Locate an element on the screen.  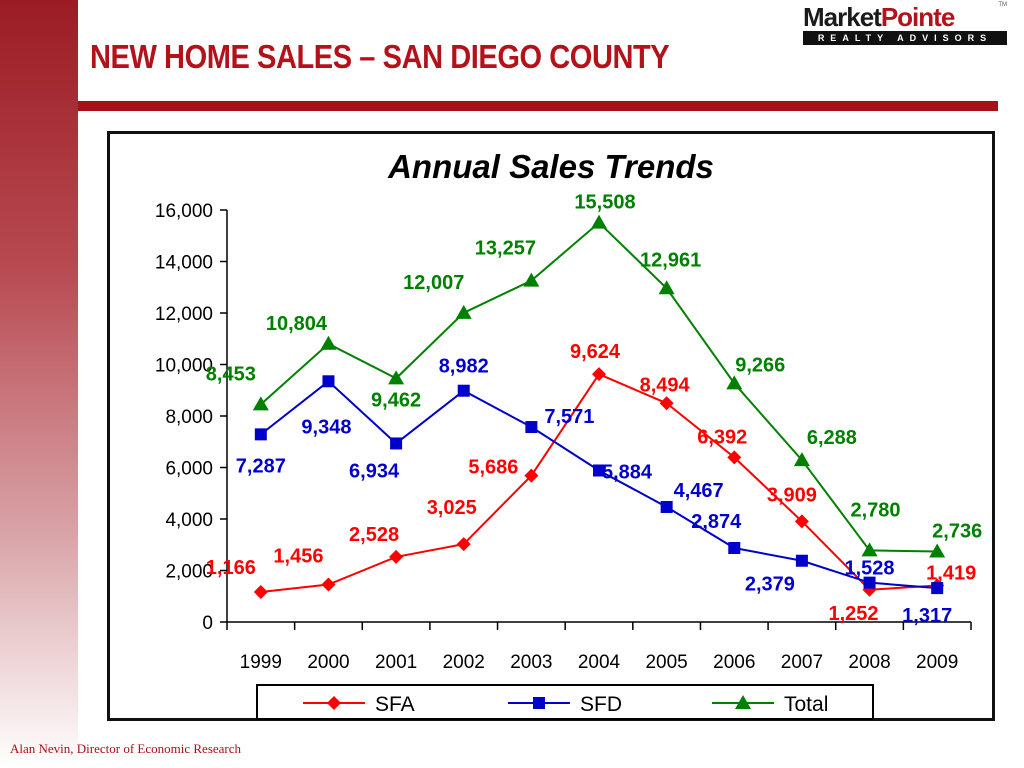
sfd-data-label: 5,884 is located at coordinates (627, 472).